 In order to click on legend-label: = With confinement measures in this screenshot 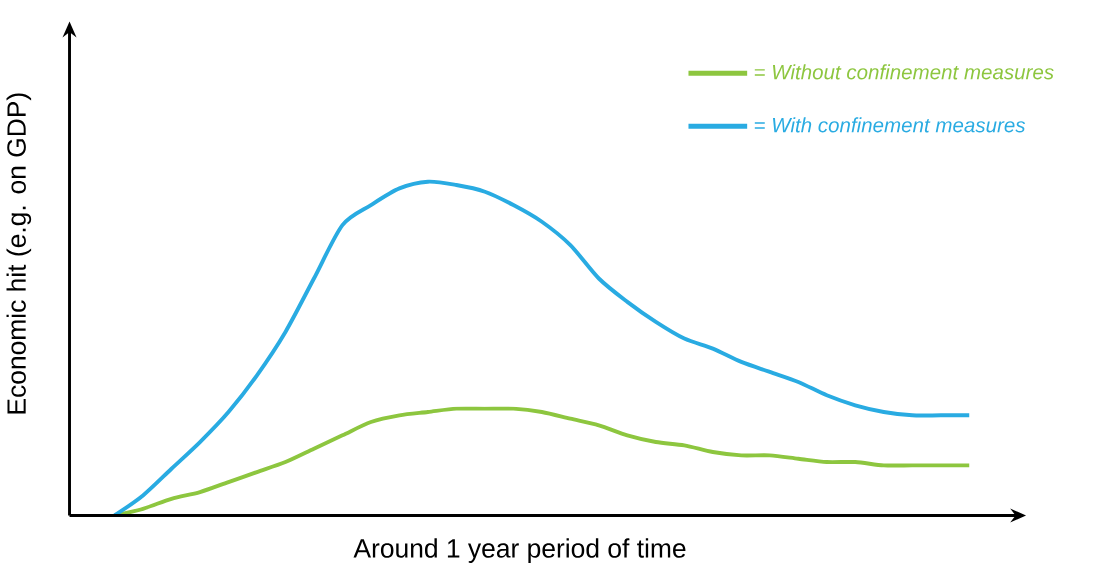, I will do `click(890, 125)`.